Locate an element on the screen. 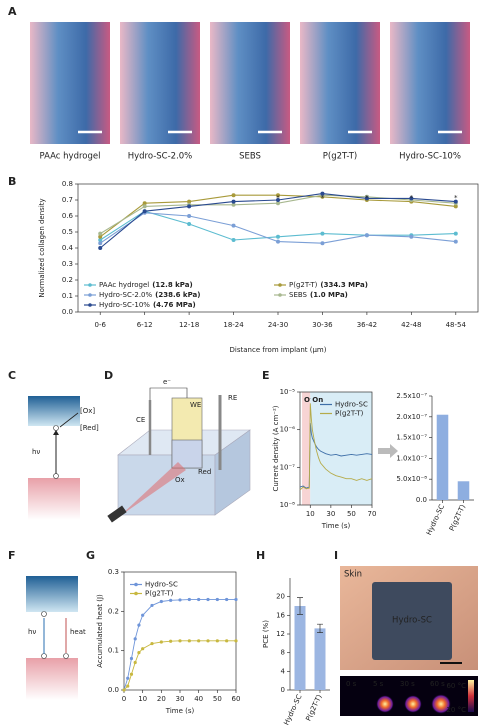  x-tick-label: 0-6 is located at coordinates (101, 325).